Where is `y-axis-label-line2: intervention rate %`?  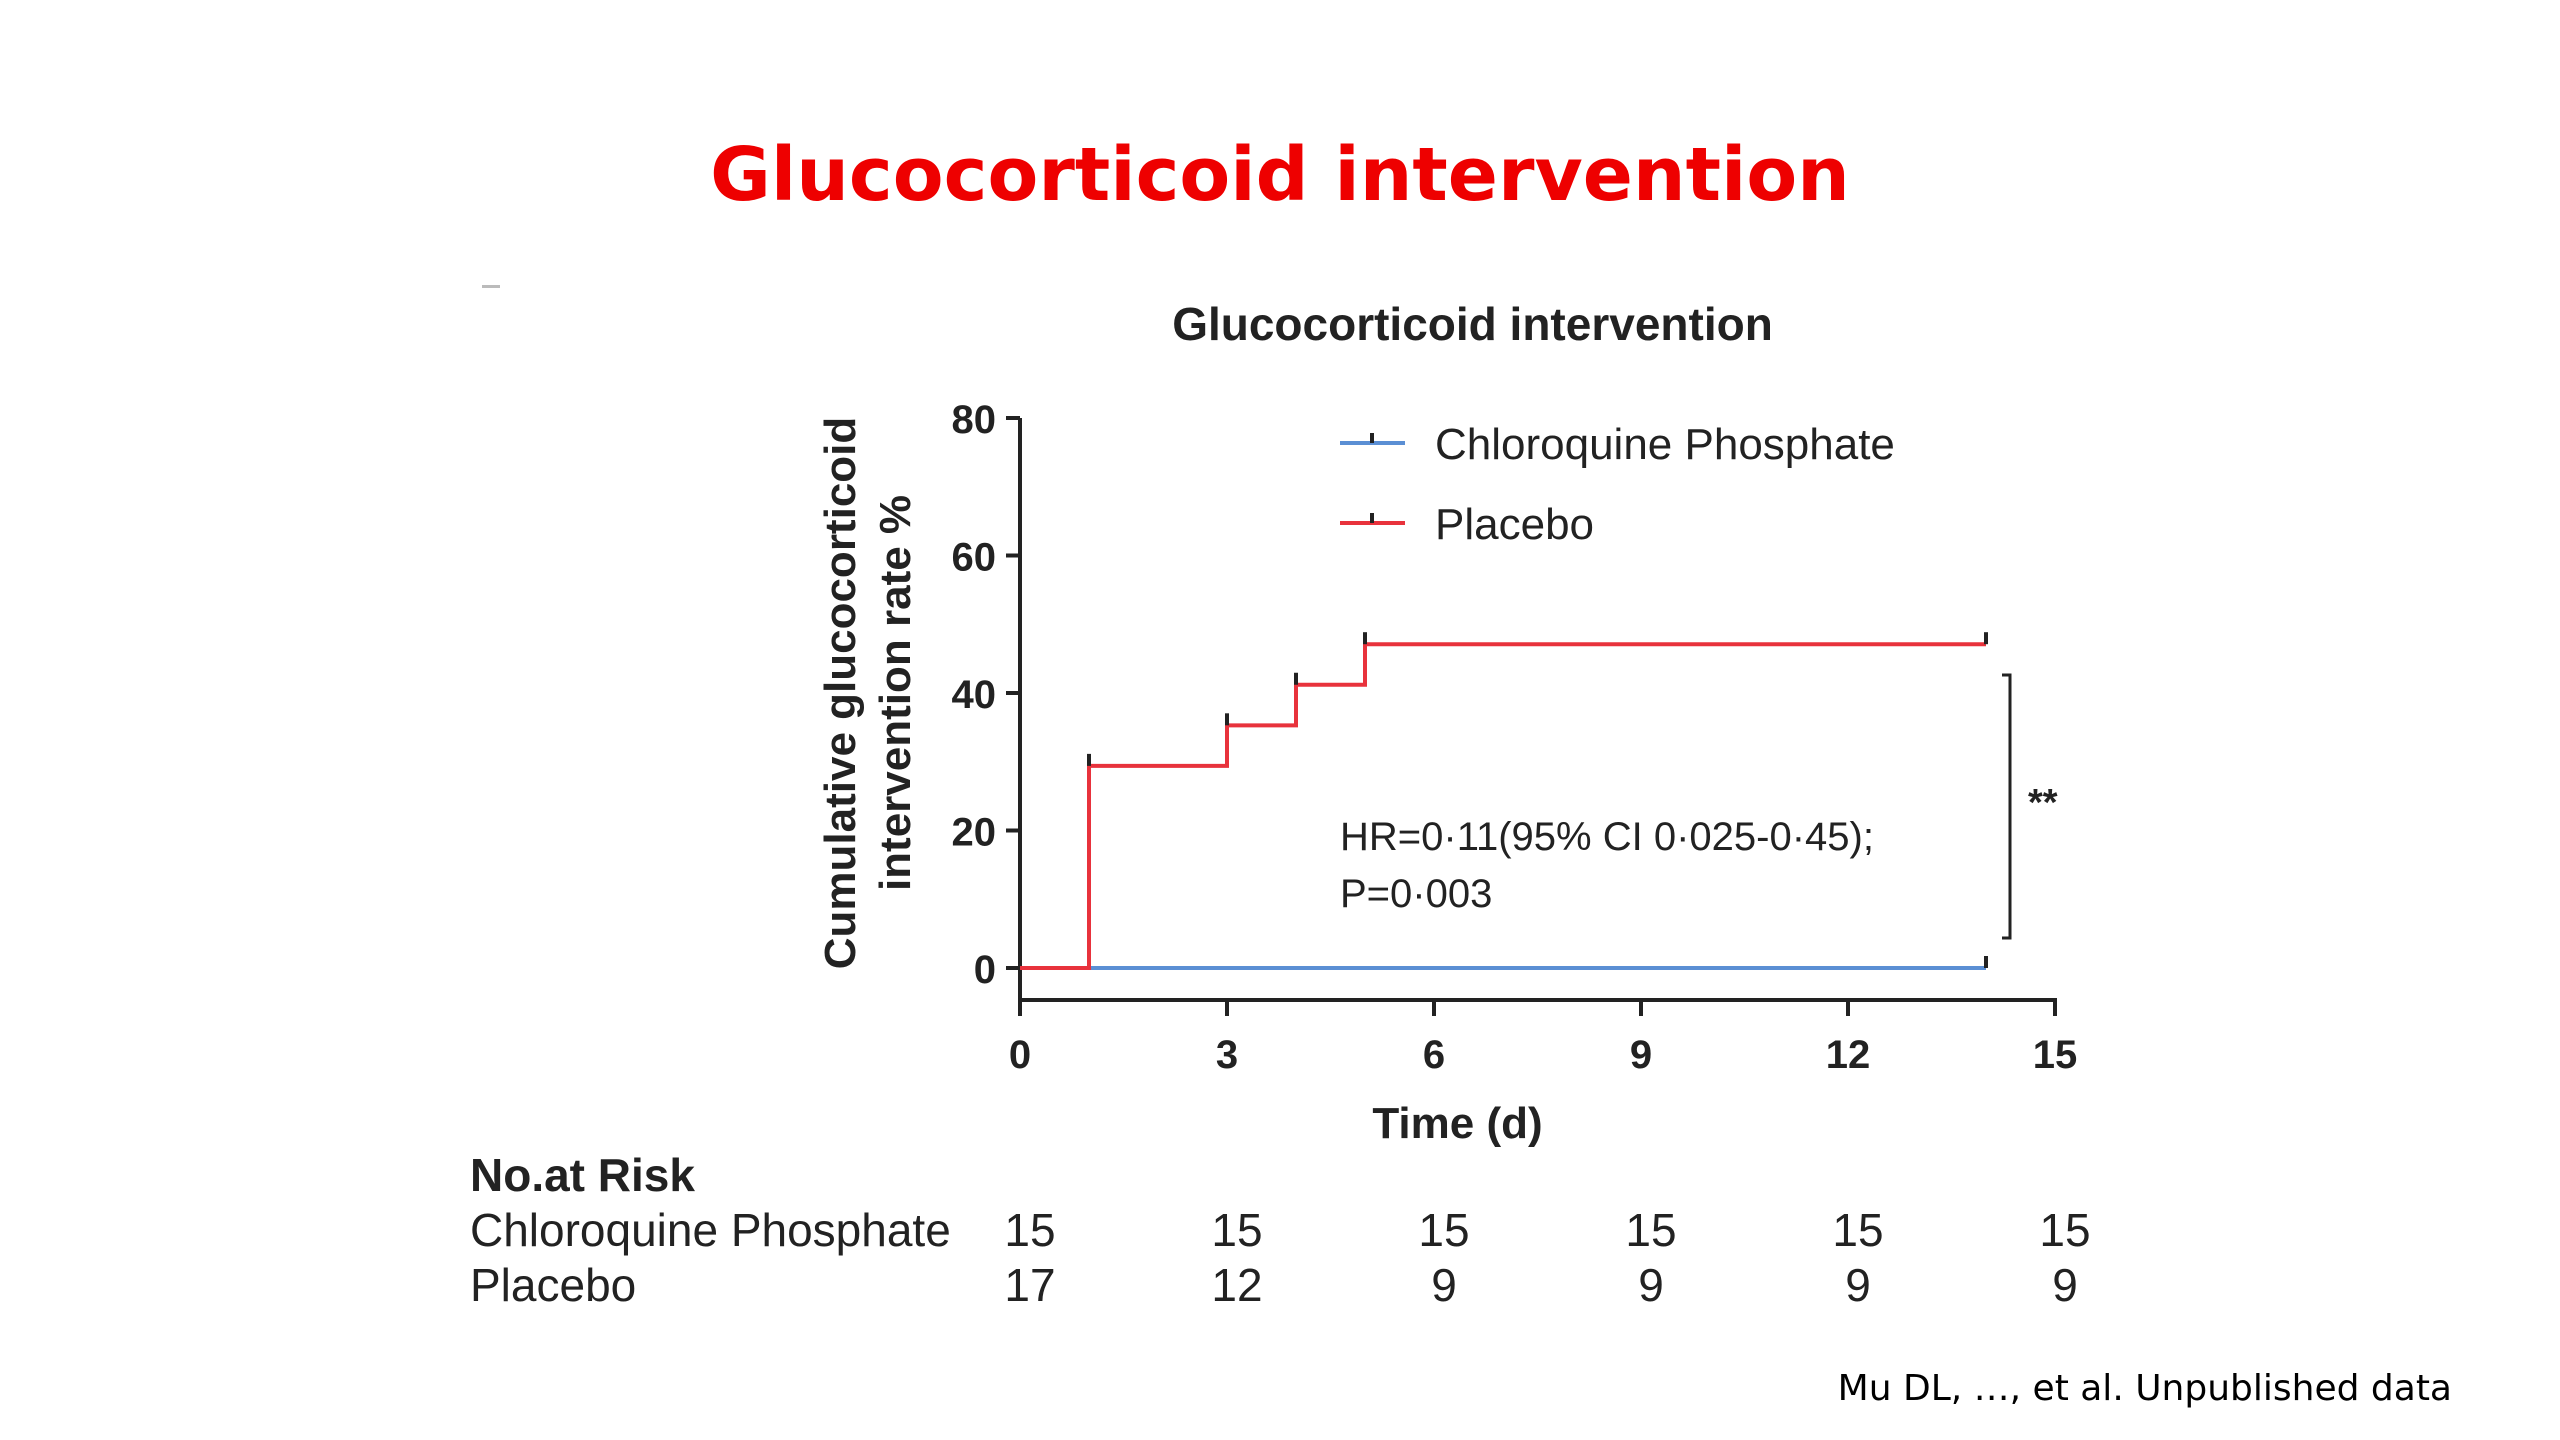
y-axis-label-line2: intervention rate % is located at coordinates (895, 693).